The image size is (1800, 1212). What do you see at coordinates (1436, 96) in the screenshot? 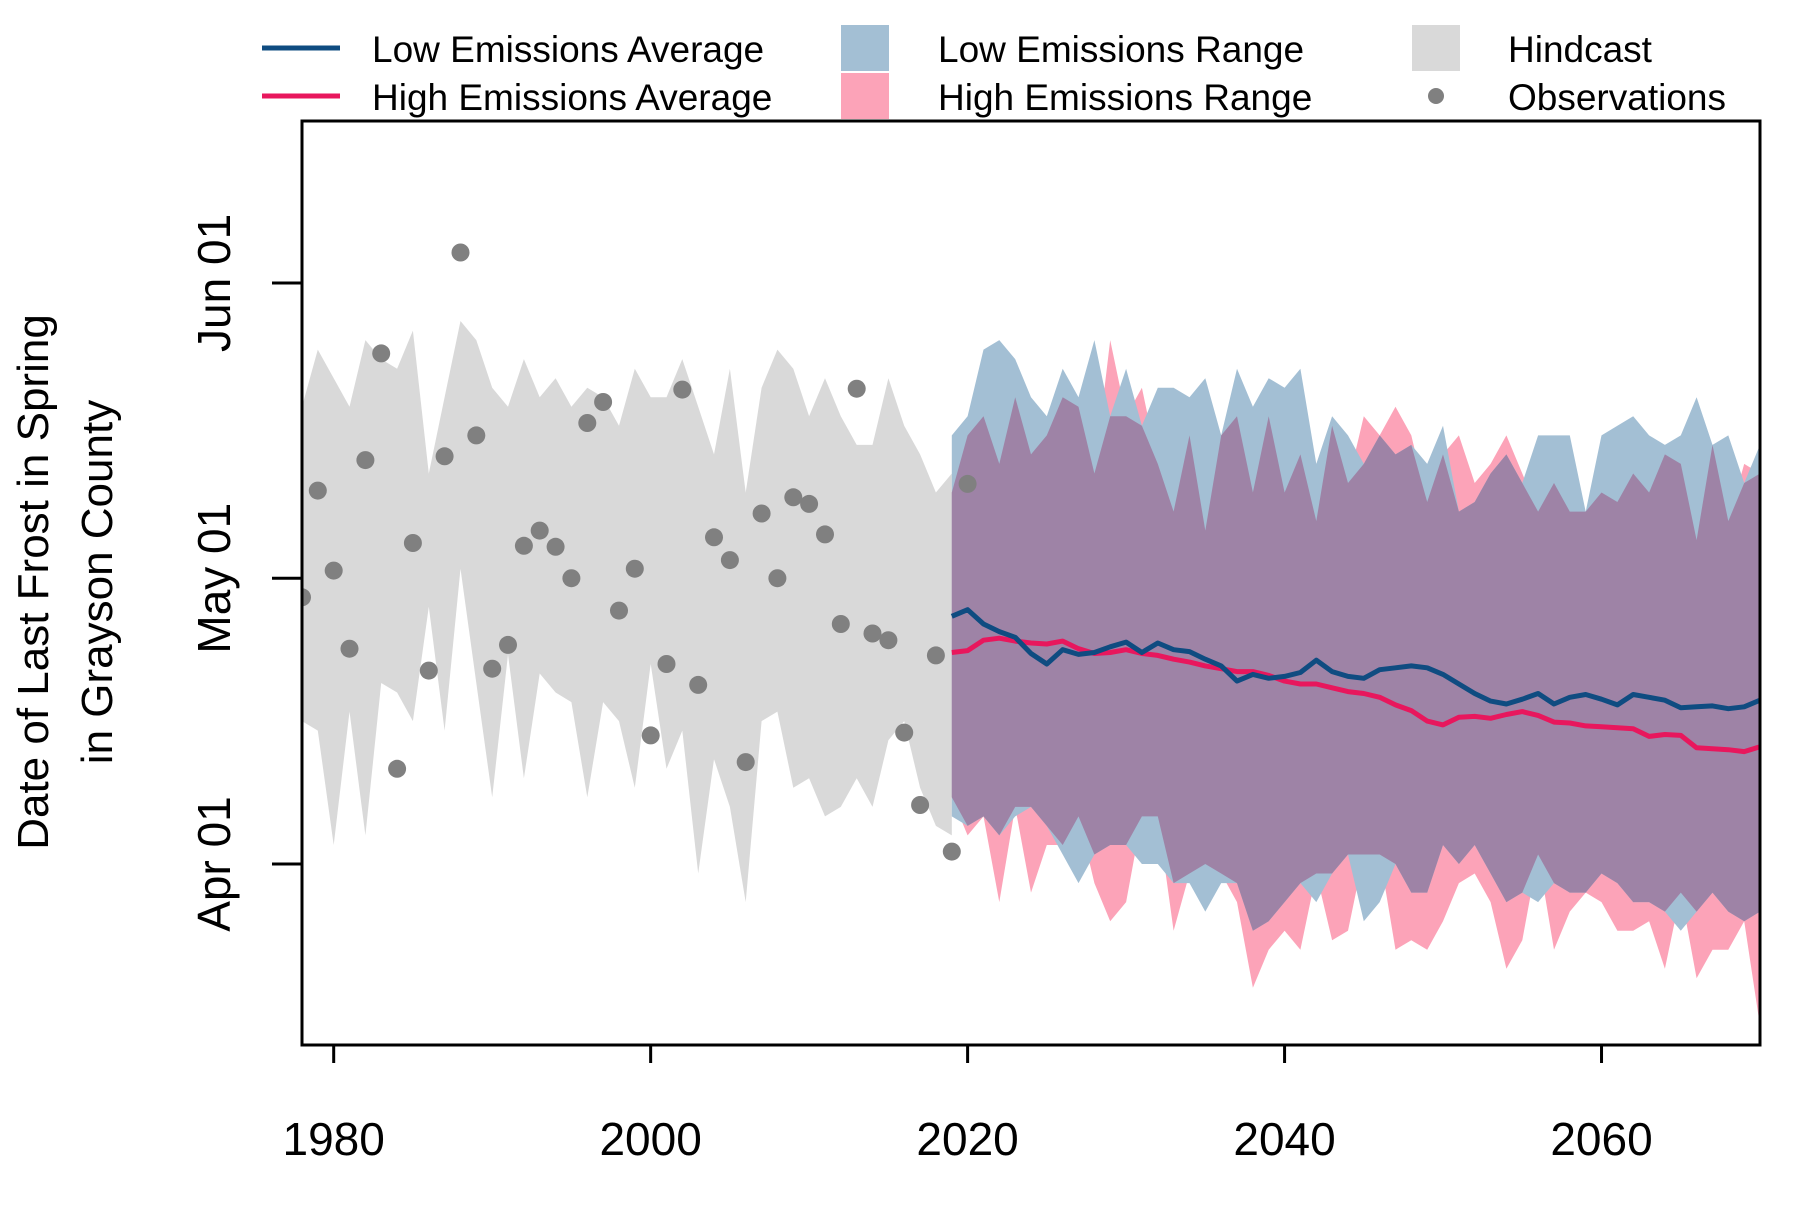
I see `legend-dot-observations` at bounding box center [1436, 96].